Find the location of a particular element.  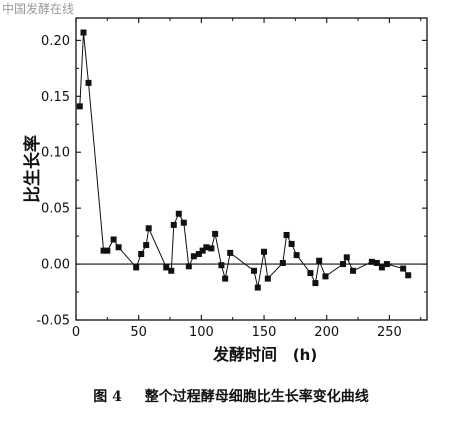

y-axis-label: 比生长率 is located at coordinates (32, 169).